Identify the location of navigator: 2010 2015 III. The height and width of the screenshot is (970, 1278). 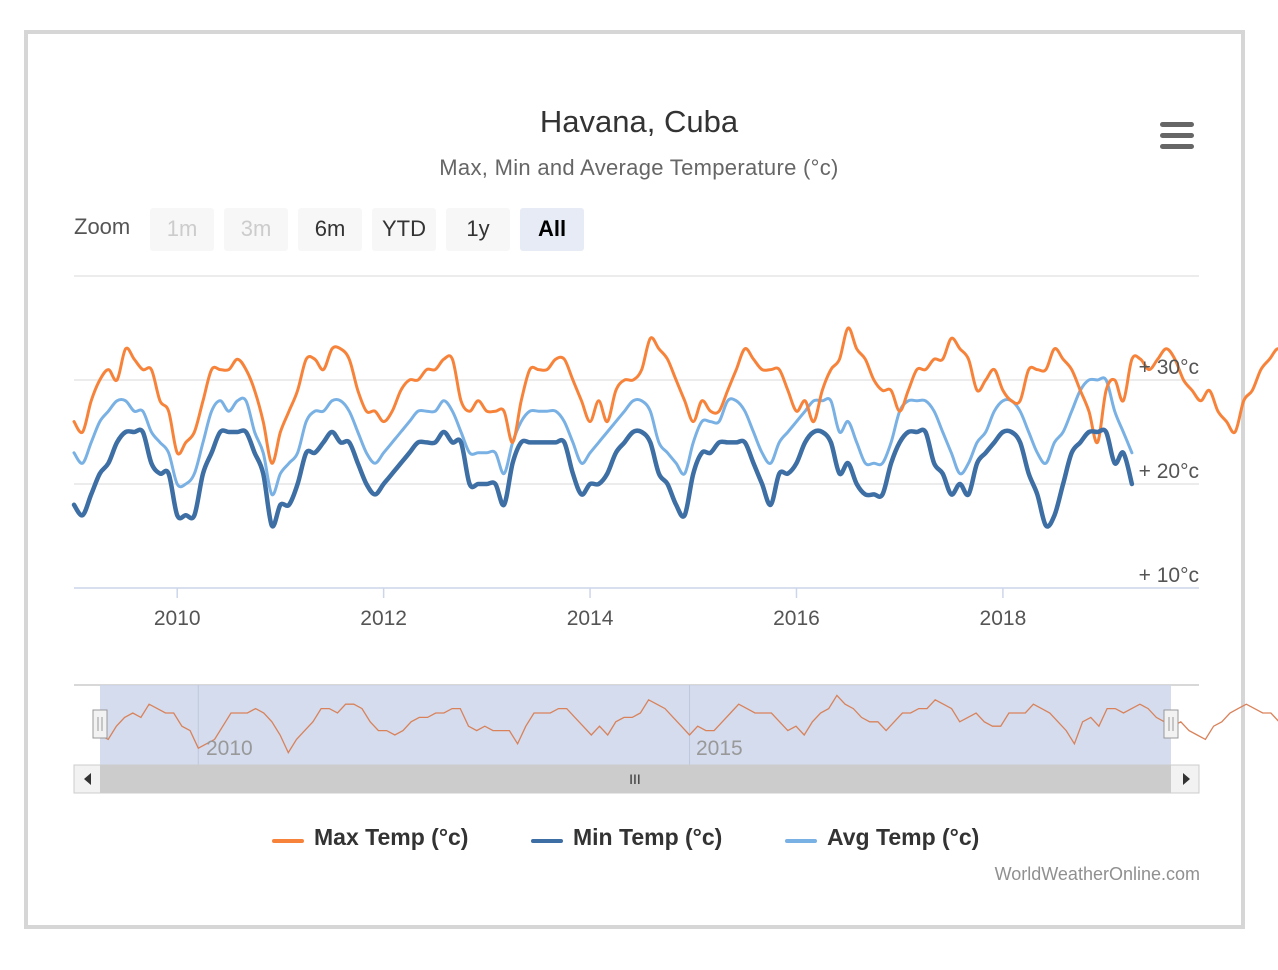
(675, 739).